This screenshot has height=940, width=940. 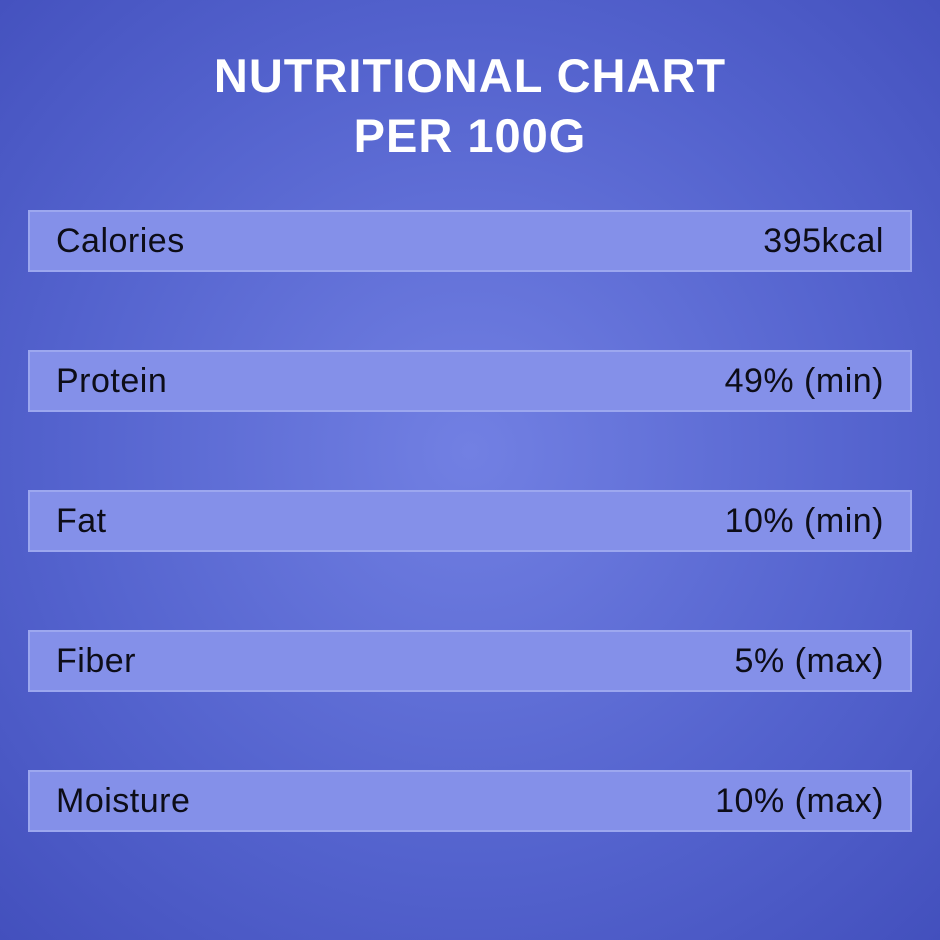 I want to click on page-title-line-1: NUTRITIONAL CHART, so click(x=470, y=75).